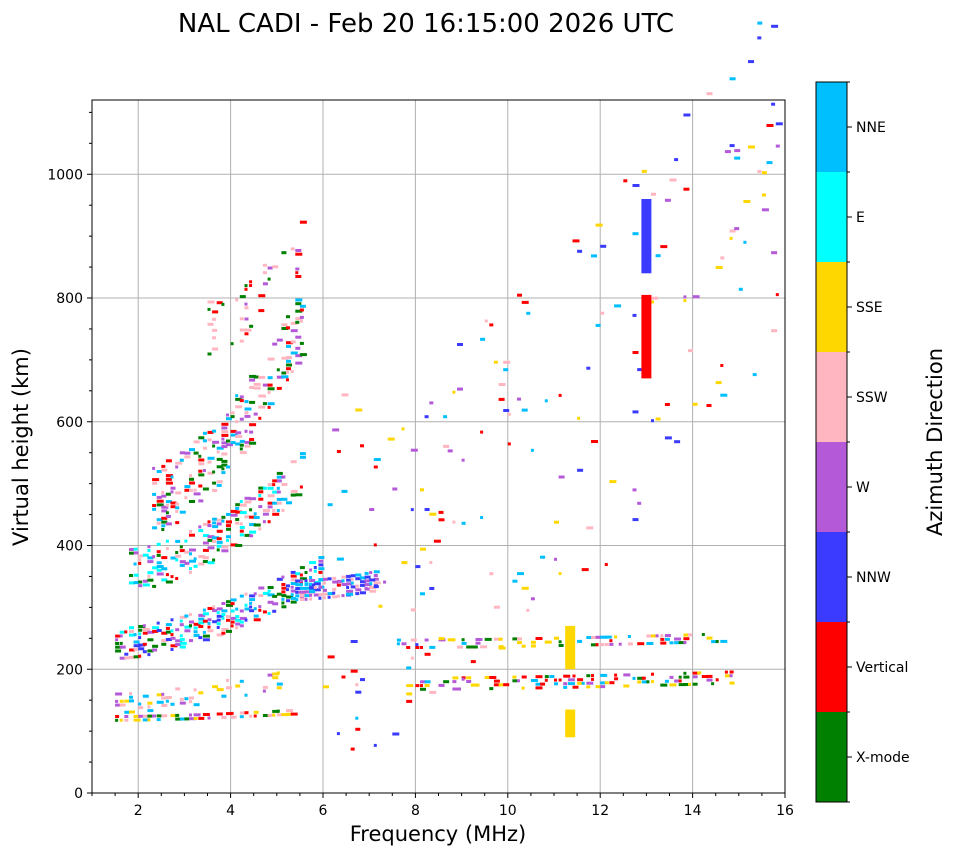 The height and width of the screenshot is (857, 958). I want to click on colorbar-tick-label: Vertical, so click(882, 668).